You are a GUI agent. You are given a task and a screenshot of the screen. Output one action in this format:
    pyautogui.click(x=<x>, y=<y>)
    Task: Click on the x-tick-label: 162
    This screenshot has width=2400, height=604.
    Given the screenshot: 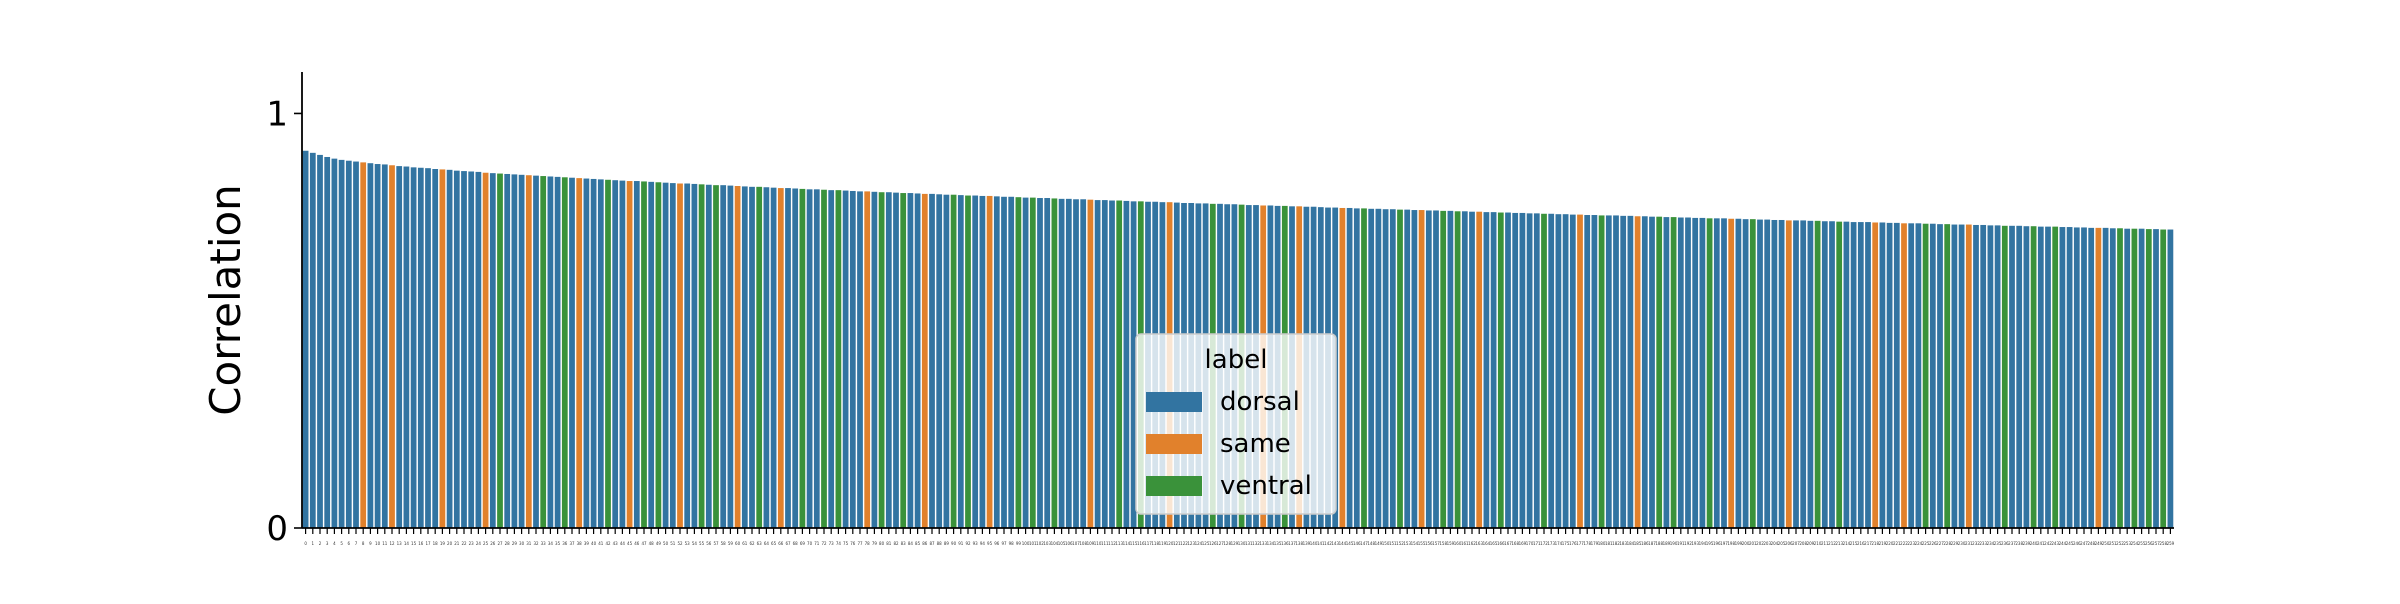 What is the action you would take?
    pyautogui.click(x=1472, y=543)
    